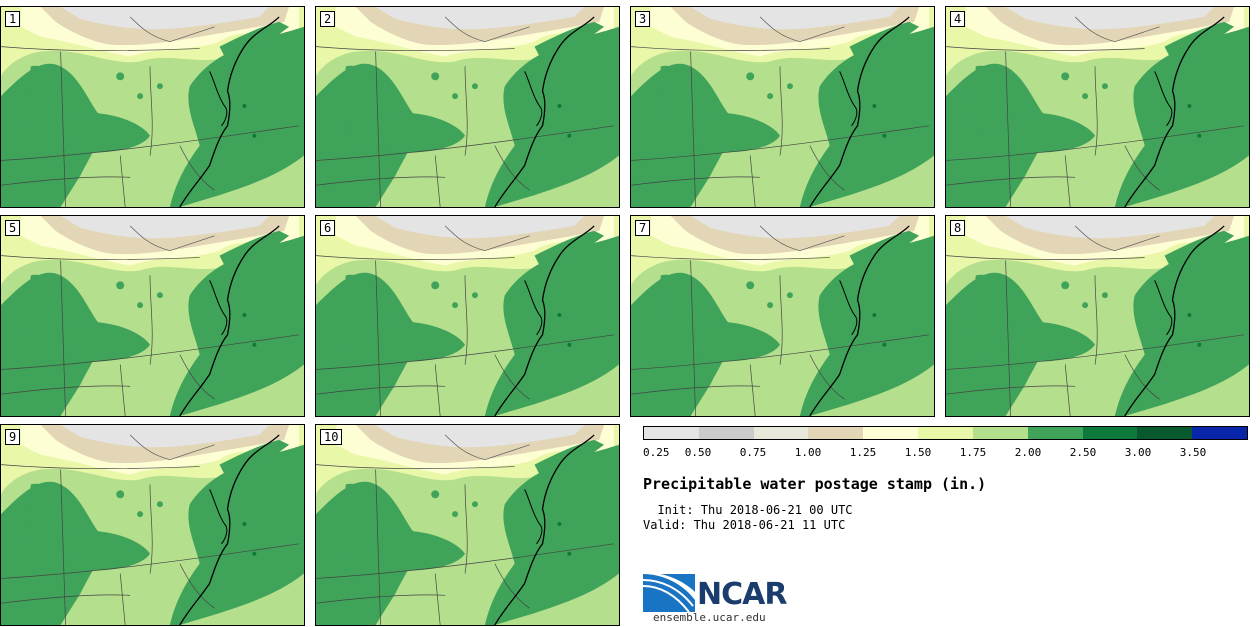  What do you see at coordinates (1138, 452) in the screenshot?
I see `colorbar-tick: 3.00` at bounding box center [1138, 452].